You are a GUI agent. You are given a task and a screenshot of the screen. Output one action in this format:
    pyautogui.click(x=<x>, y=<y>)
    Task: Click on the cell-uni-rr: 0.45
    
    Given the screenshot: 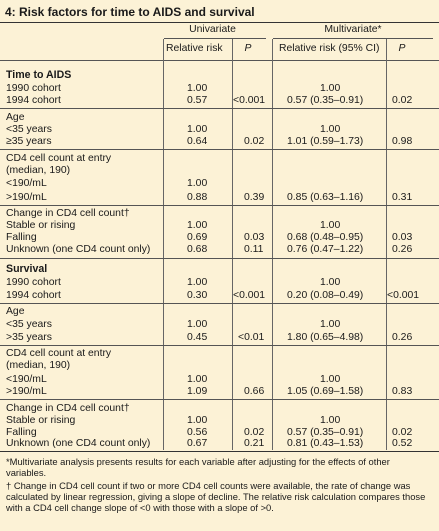 What is the action you would take?
    pyautogui.click(x=197, y=337)
    